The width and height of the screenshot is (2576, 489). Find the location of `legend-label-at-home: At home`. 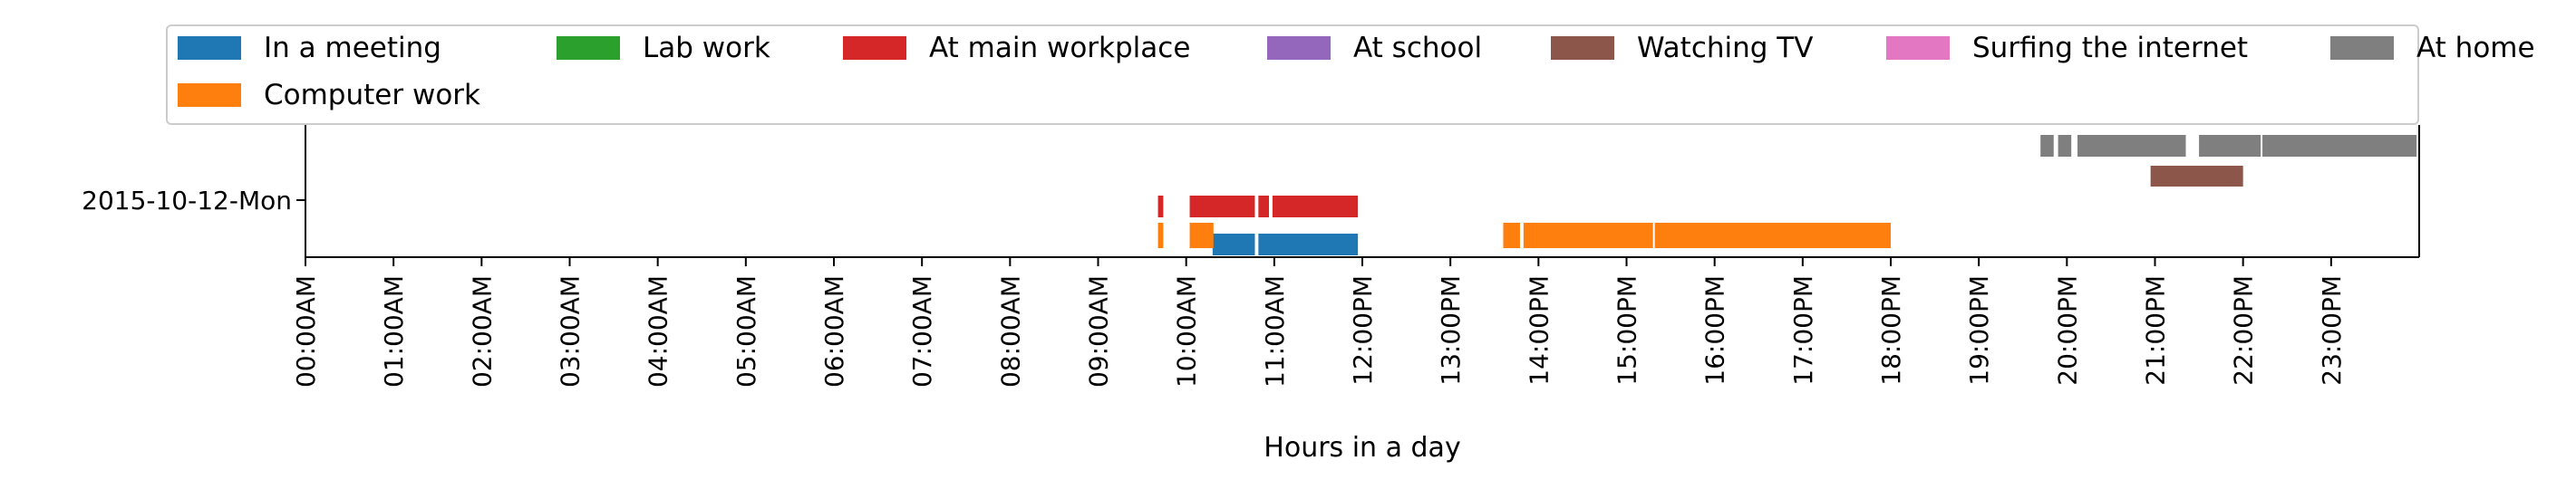

legend-label-at-home: At home is located at coordinates (2475, 48).